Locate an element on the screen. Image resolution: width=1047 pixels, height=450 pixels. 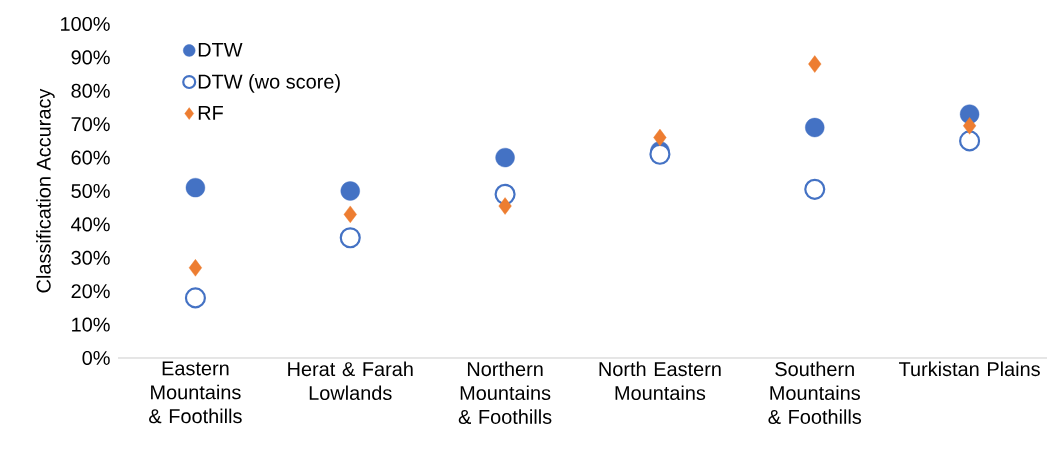
y-tick-label: 70% is located at coordinates (90, 124).